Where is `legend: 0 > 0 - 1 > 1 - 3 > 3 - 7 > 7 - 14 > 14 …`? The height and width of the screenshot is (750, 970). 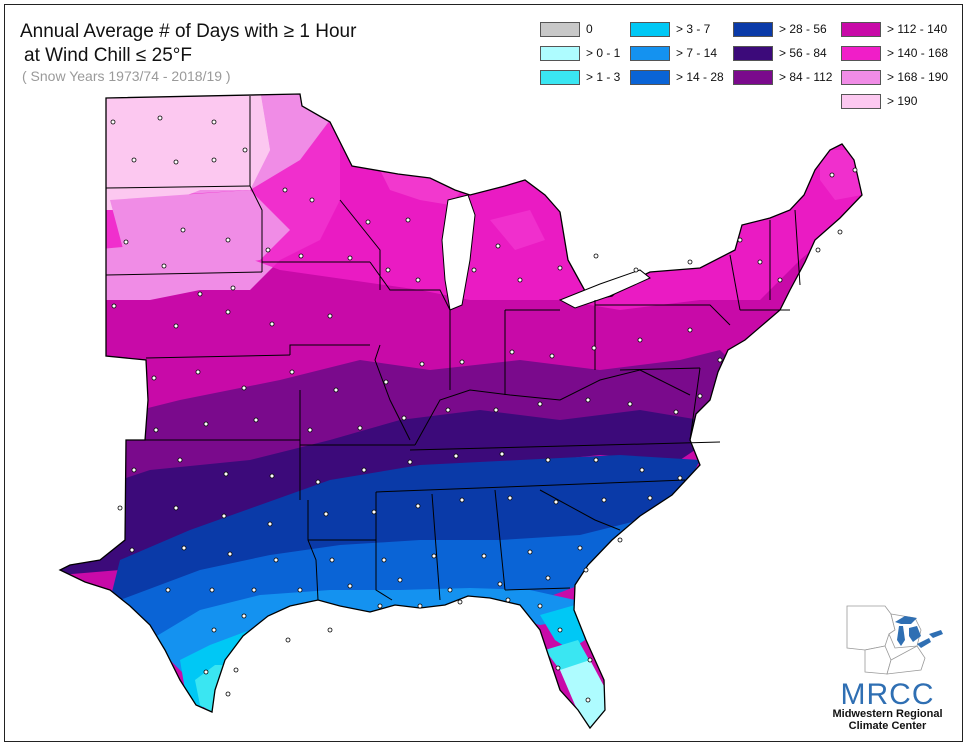
legend: 0 > 0 - 1 > 1 - 3 > 3 - 7 > 7 - 14 > 14 … is located at coordinates (744, 70).